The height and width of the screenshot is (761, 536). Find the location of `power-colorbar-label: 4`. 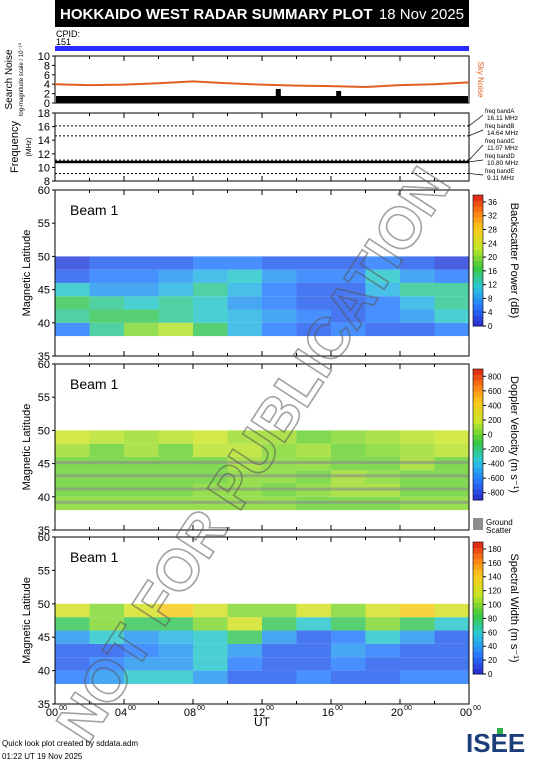

power-colorbar-label: 4 is located at coordinates (490, 312).